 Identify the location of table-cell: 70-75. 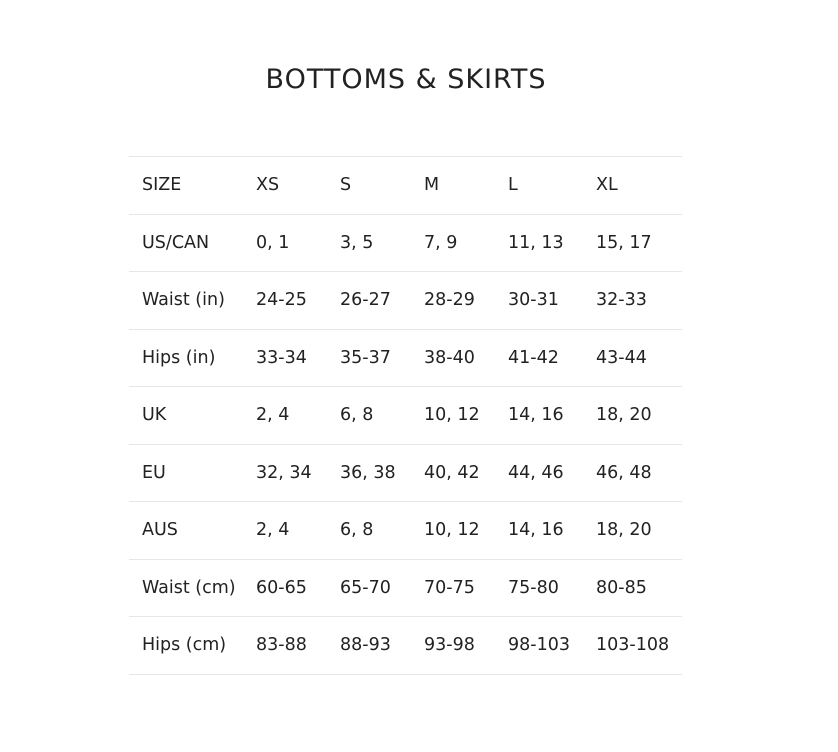
(453, 587).